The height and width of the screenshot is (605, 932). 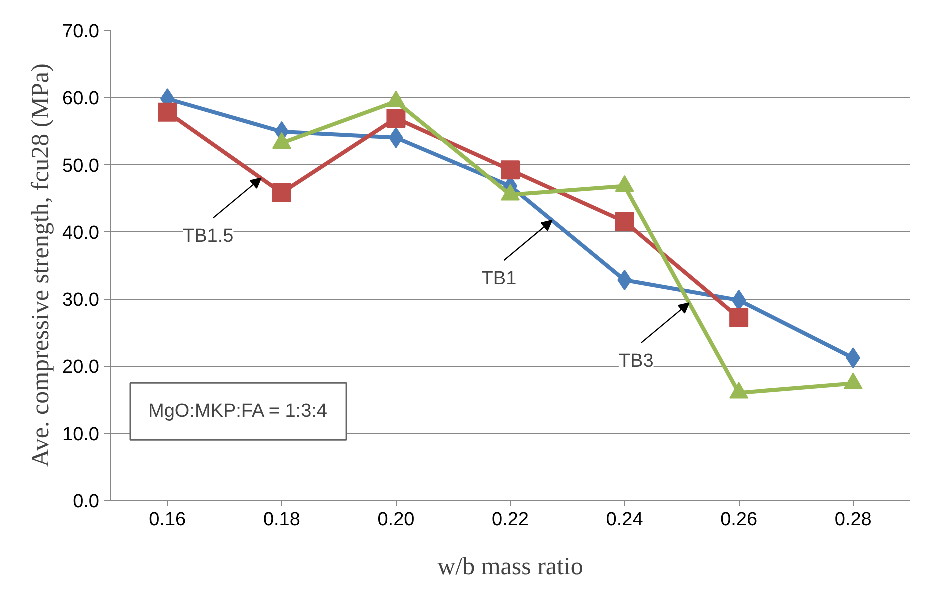 What do you see at coordinates (853, 520) in the screenshot?
I see `x-tick-label: 0.28` at bounding box center [853, 520].